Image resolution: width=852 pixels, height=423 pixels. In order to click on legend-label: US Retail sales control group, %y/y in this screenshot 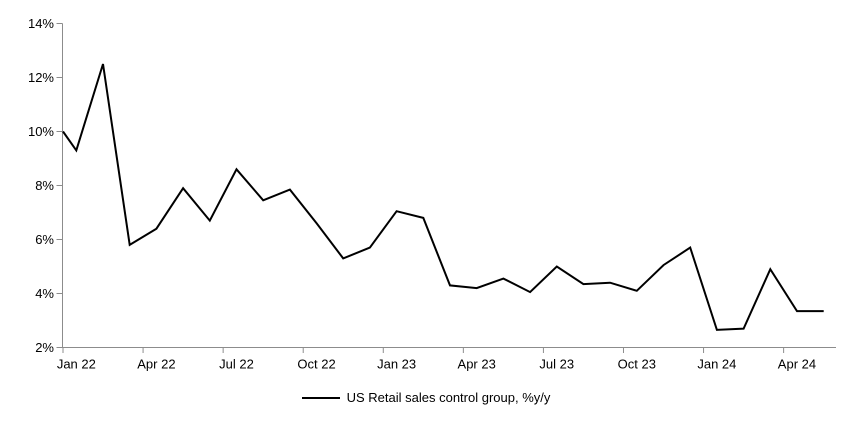, I will do `click(448, 397)`.